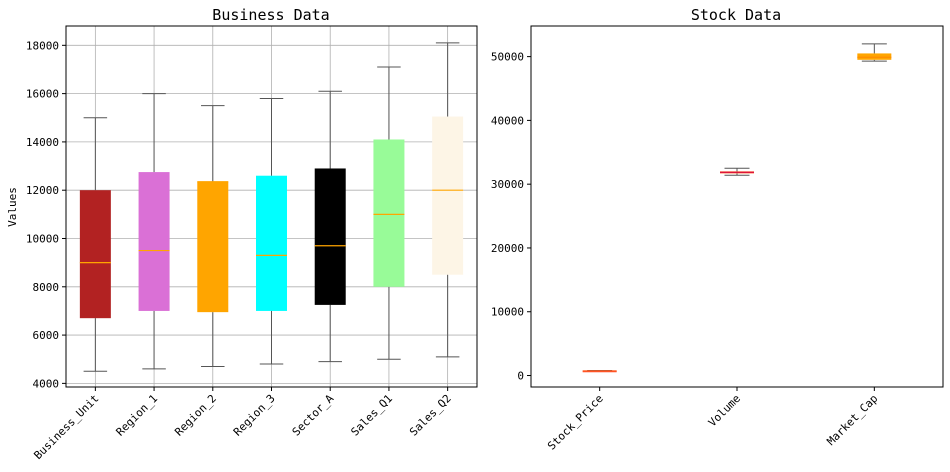 This screenshot has width=950, height=472. I want to click on stock-data-y-ticks: 0 10000 20000 30000 40000 50000, so click(511, 217).